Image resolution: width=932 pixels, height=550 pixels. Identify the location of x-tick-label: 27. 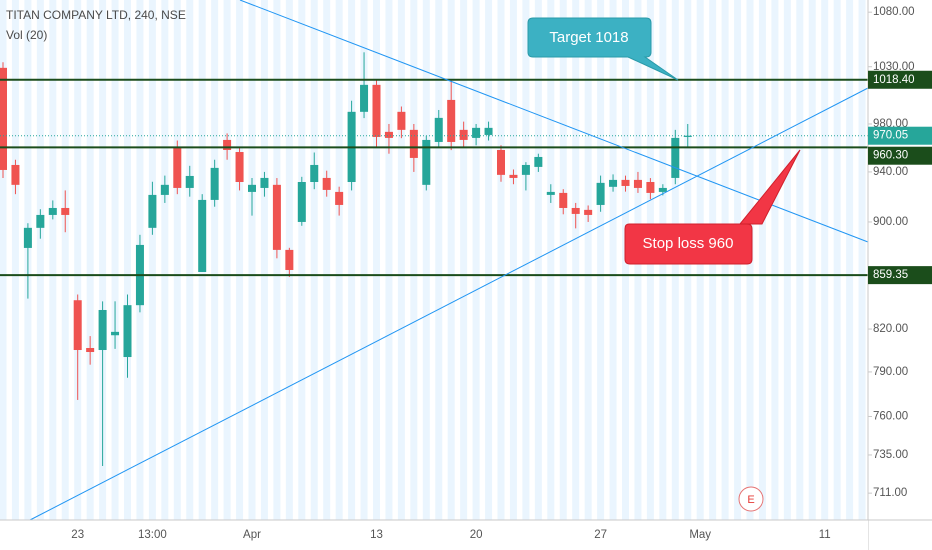
(600, 535).